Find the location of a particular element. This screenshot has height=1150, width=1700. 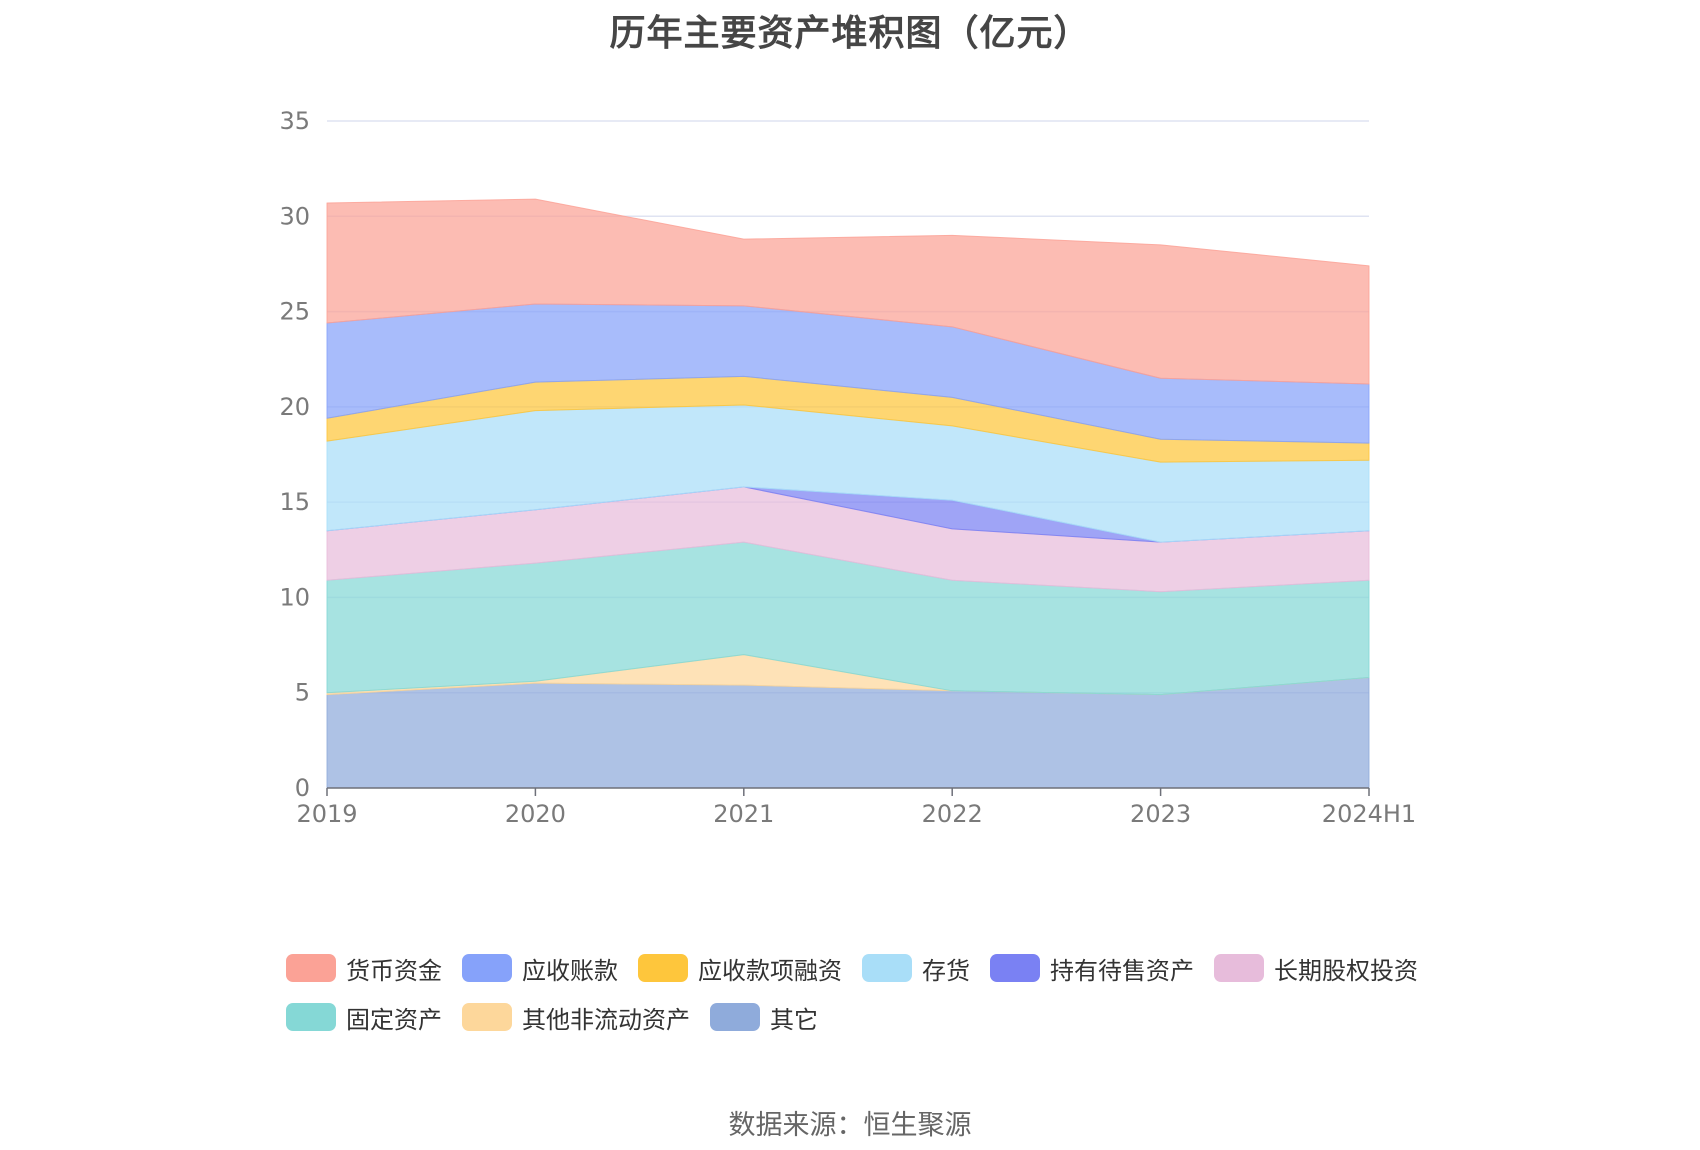

legend-label: 存货 is located at coordinates (946, 970).